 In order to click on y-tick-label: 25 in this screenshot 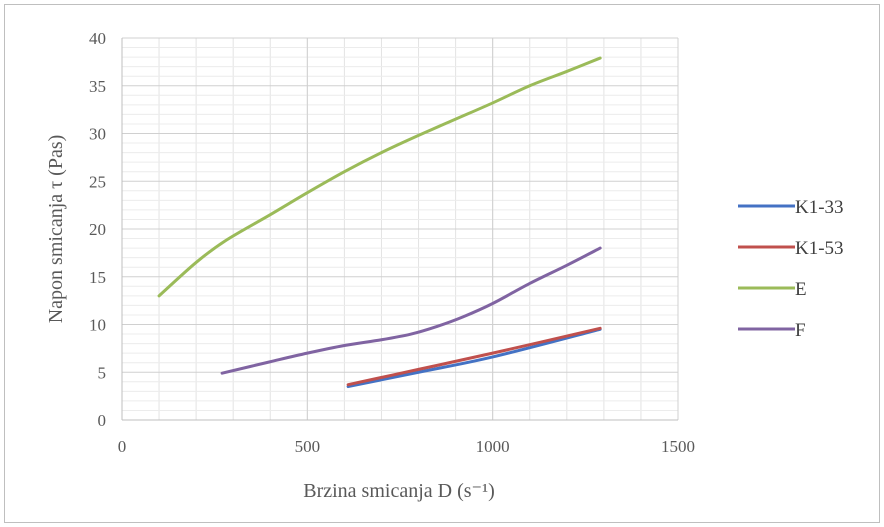, I will do `click(97, 181)`.